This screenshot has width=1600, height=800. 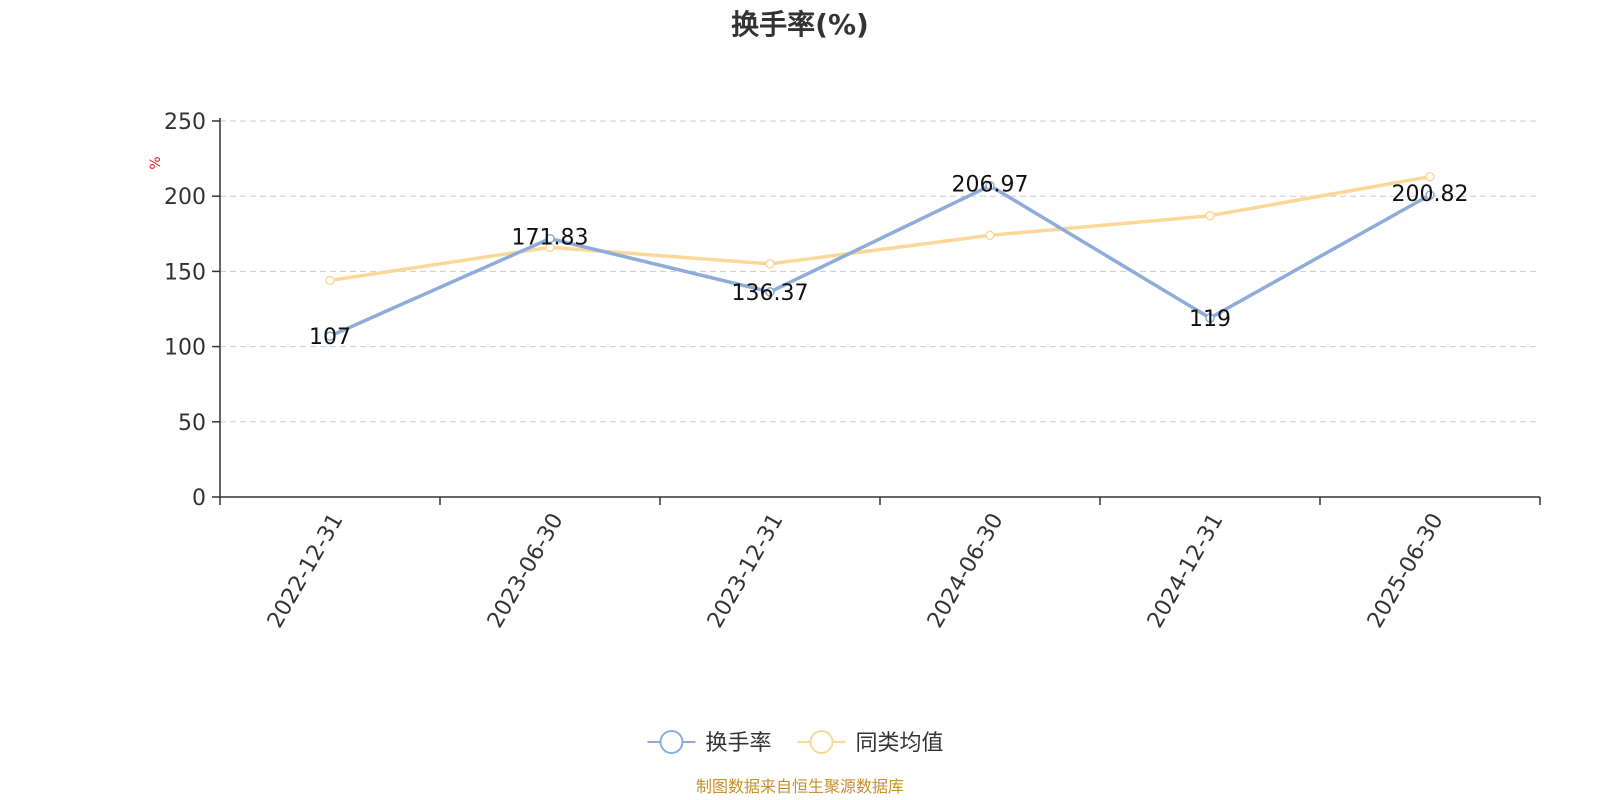 I want to click on data-label: 171.83, so click(x=550, y=238).